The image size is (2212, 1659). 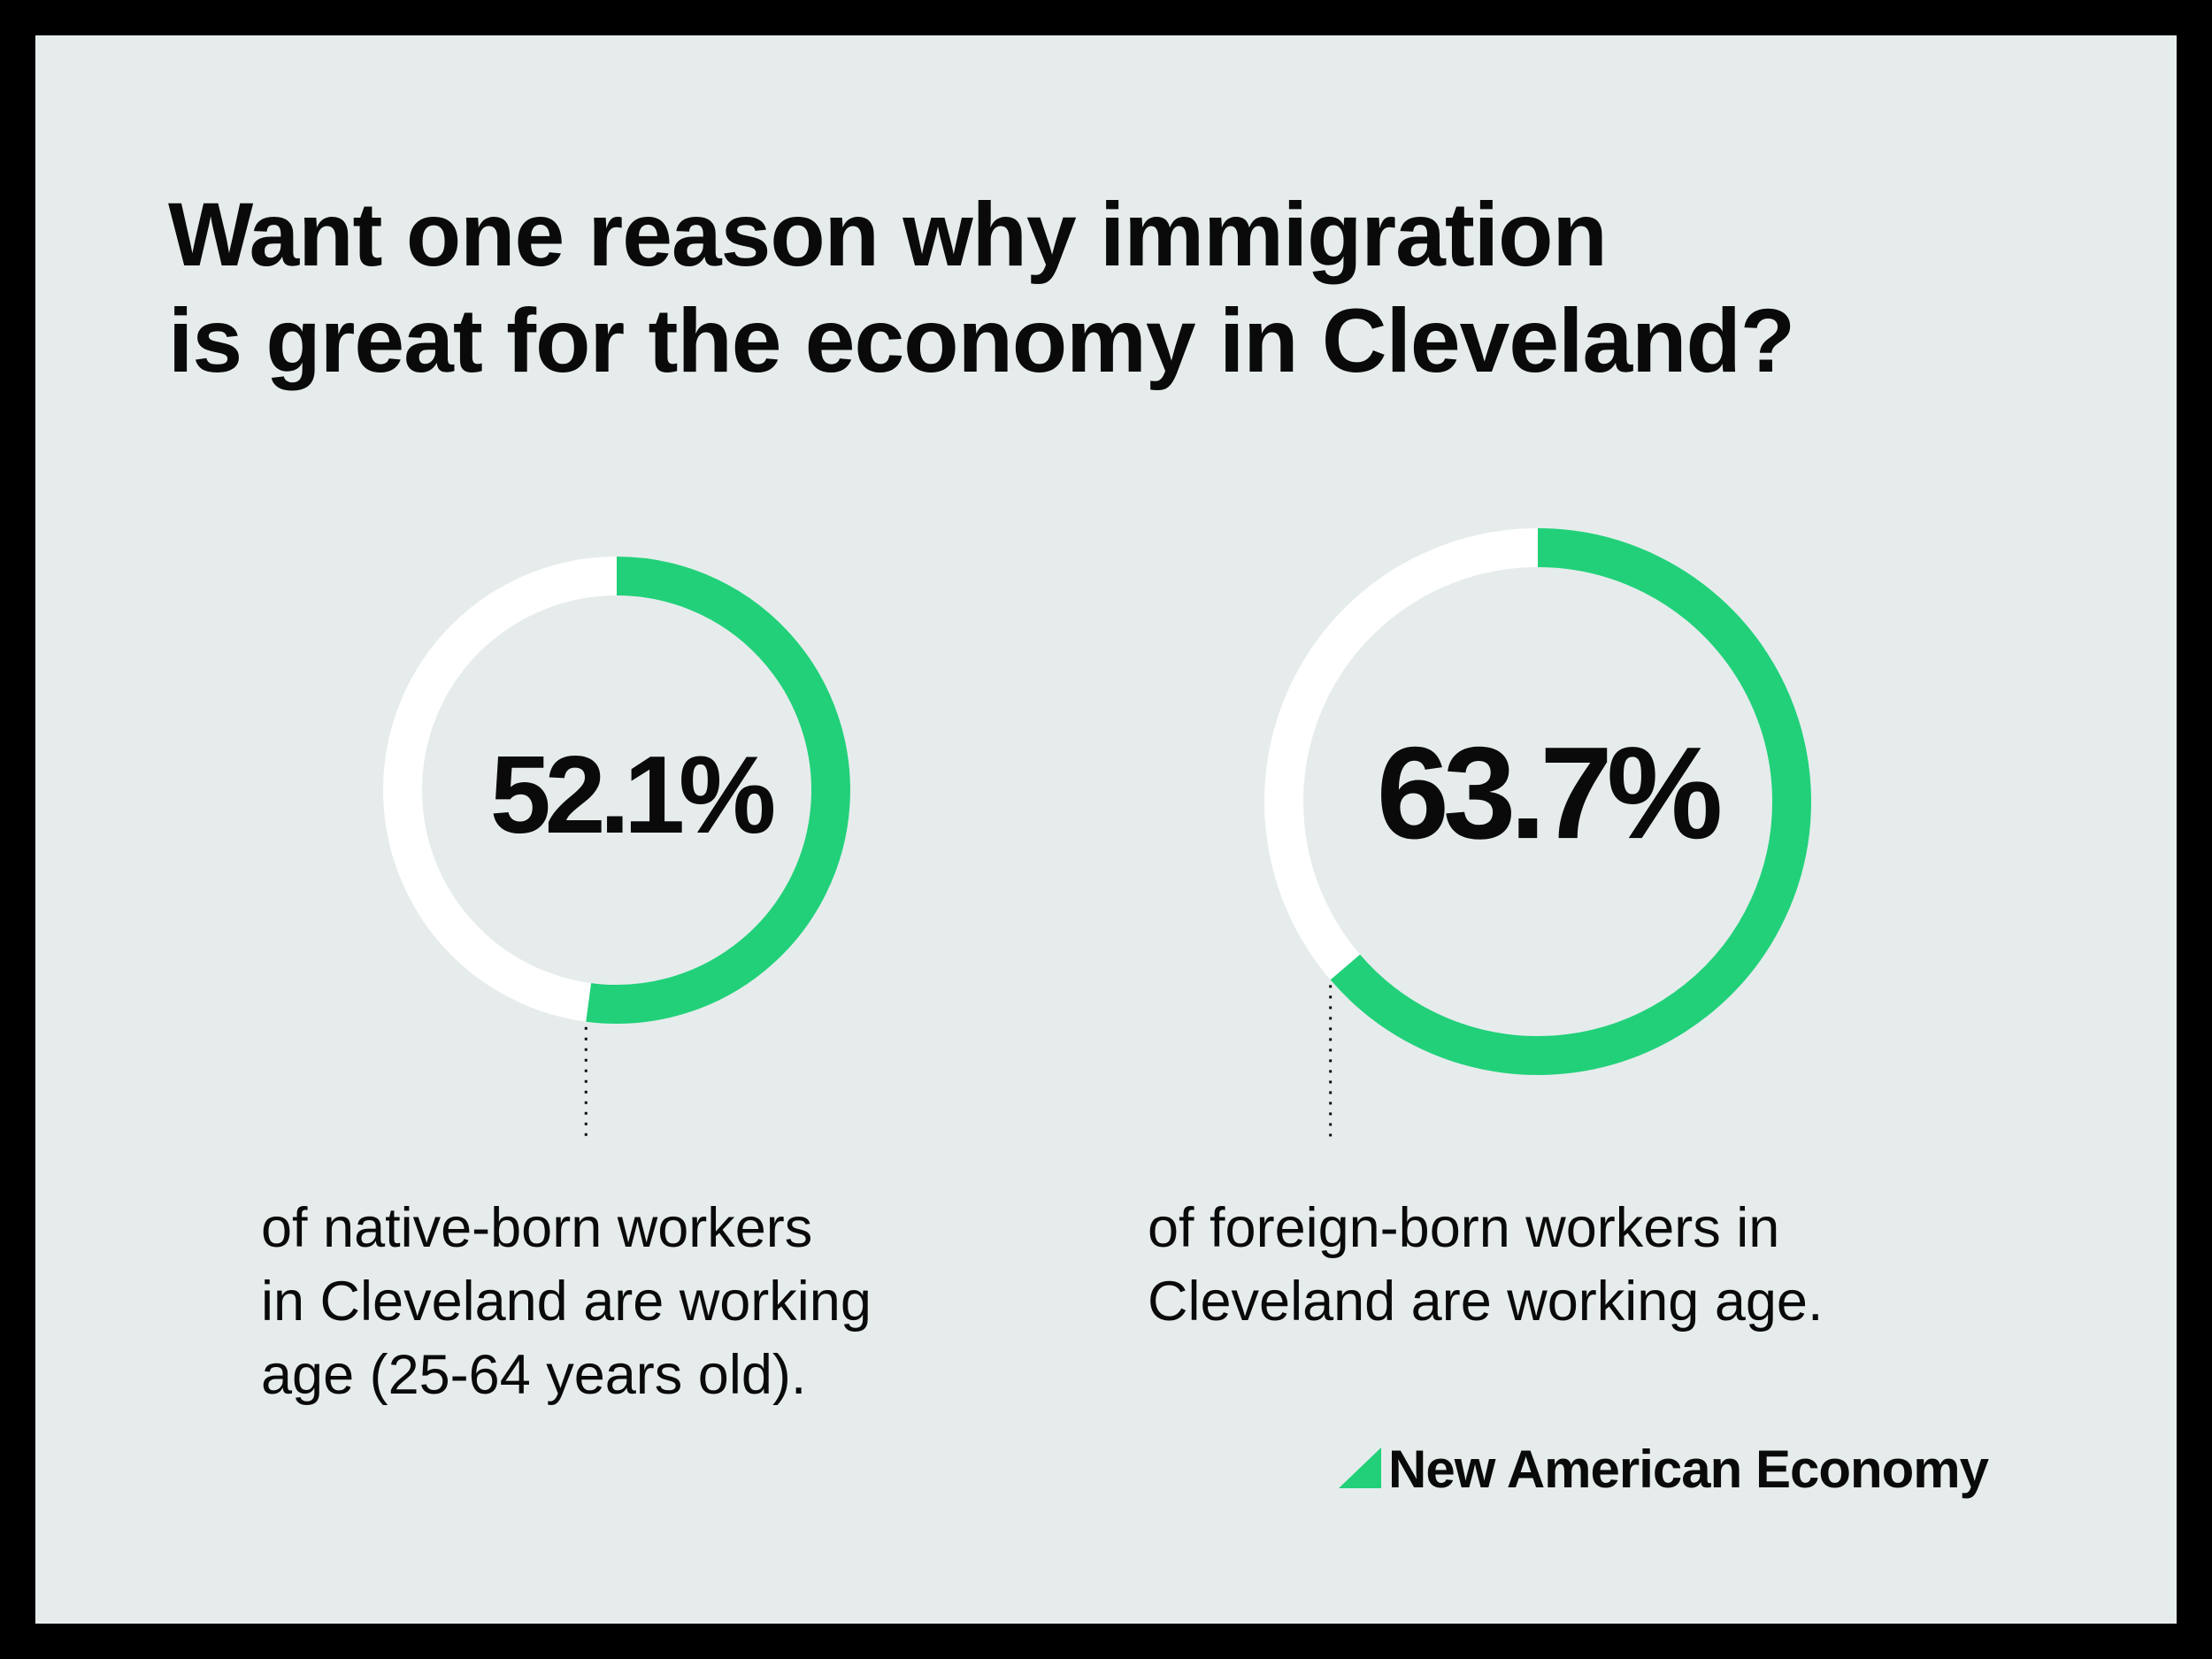 I want to click on donut-native-born-value-label: 52.1%, so click(x=632, y=795).